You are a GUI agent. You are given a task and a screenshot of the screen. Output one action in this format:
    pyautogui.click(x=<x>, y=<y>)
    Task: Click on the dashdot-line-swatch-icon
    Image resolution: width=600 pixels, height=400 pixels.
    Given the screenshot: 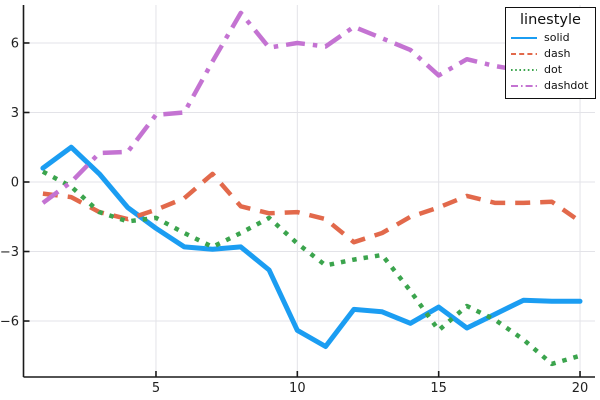 What is the action you would take?
    pyautogui.click(x=524, y=86)
    